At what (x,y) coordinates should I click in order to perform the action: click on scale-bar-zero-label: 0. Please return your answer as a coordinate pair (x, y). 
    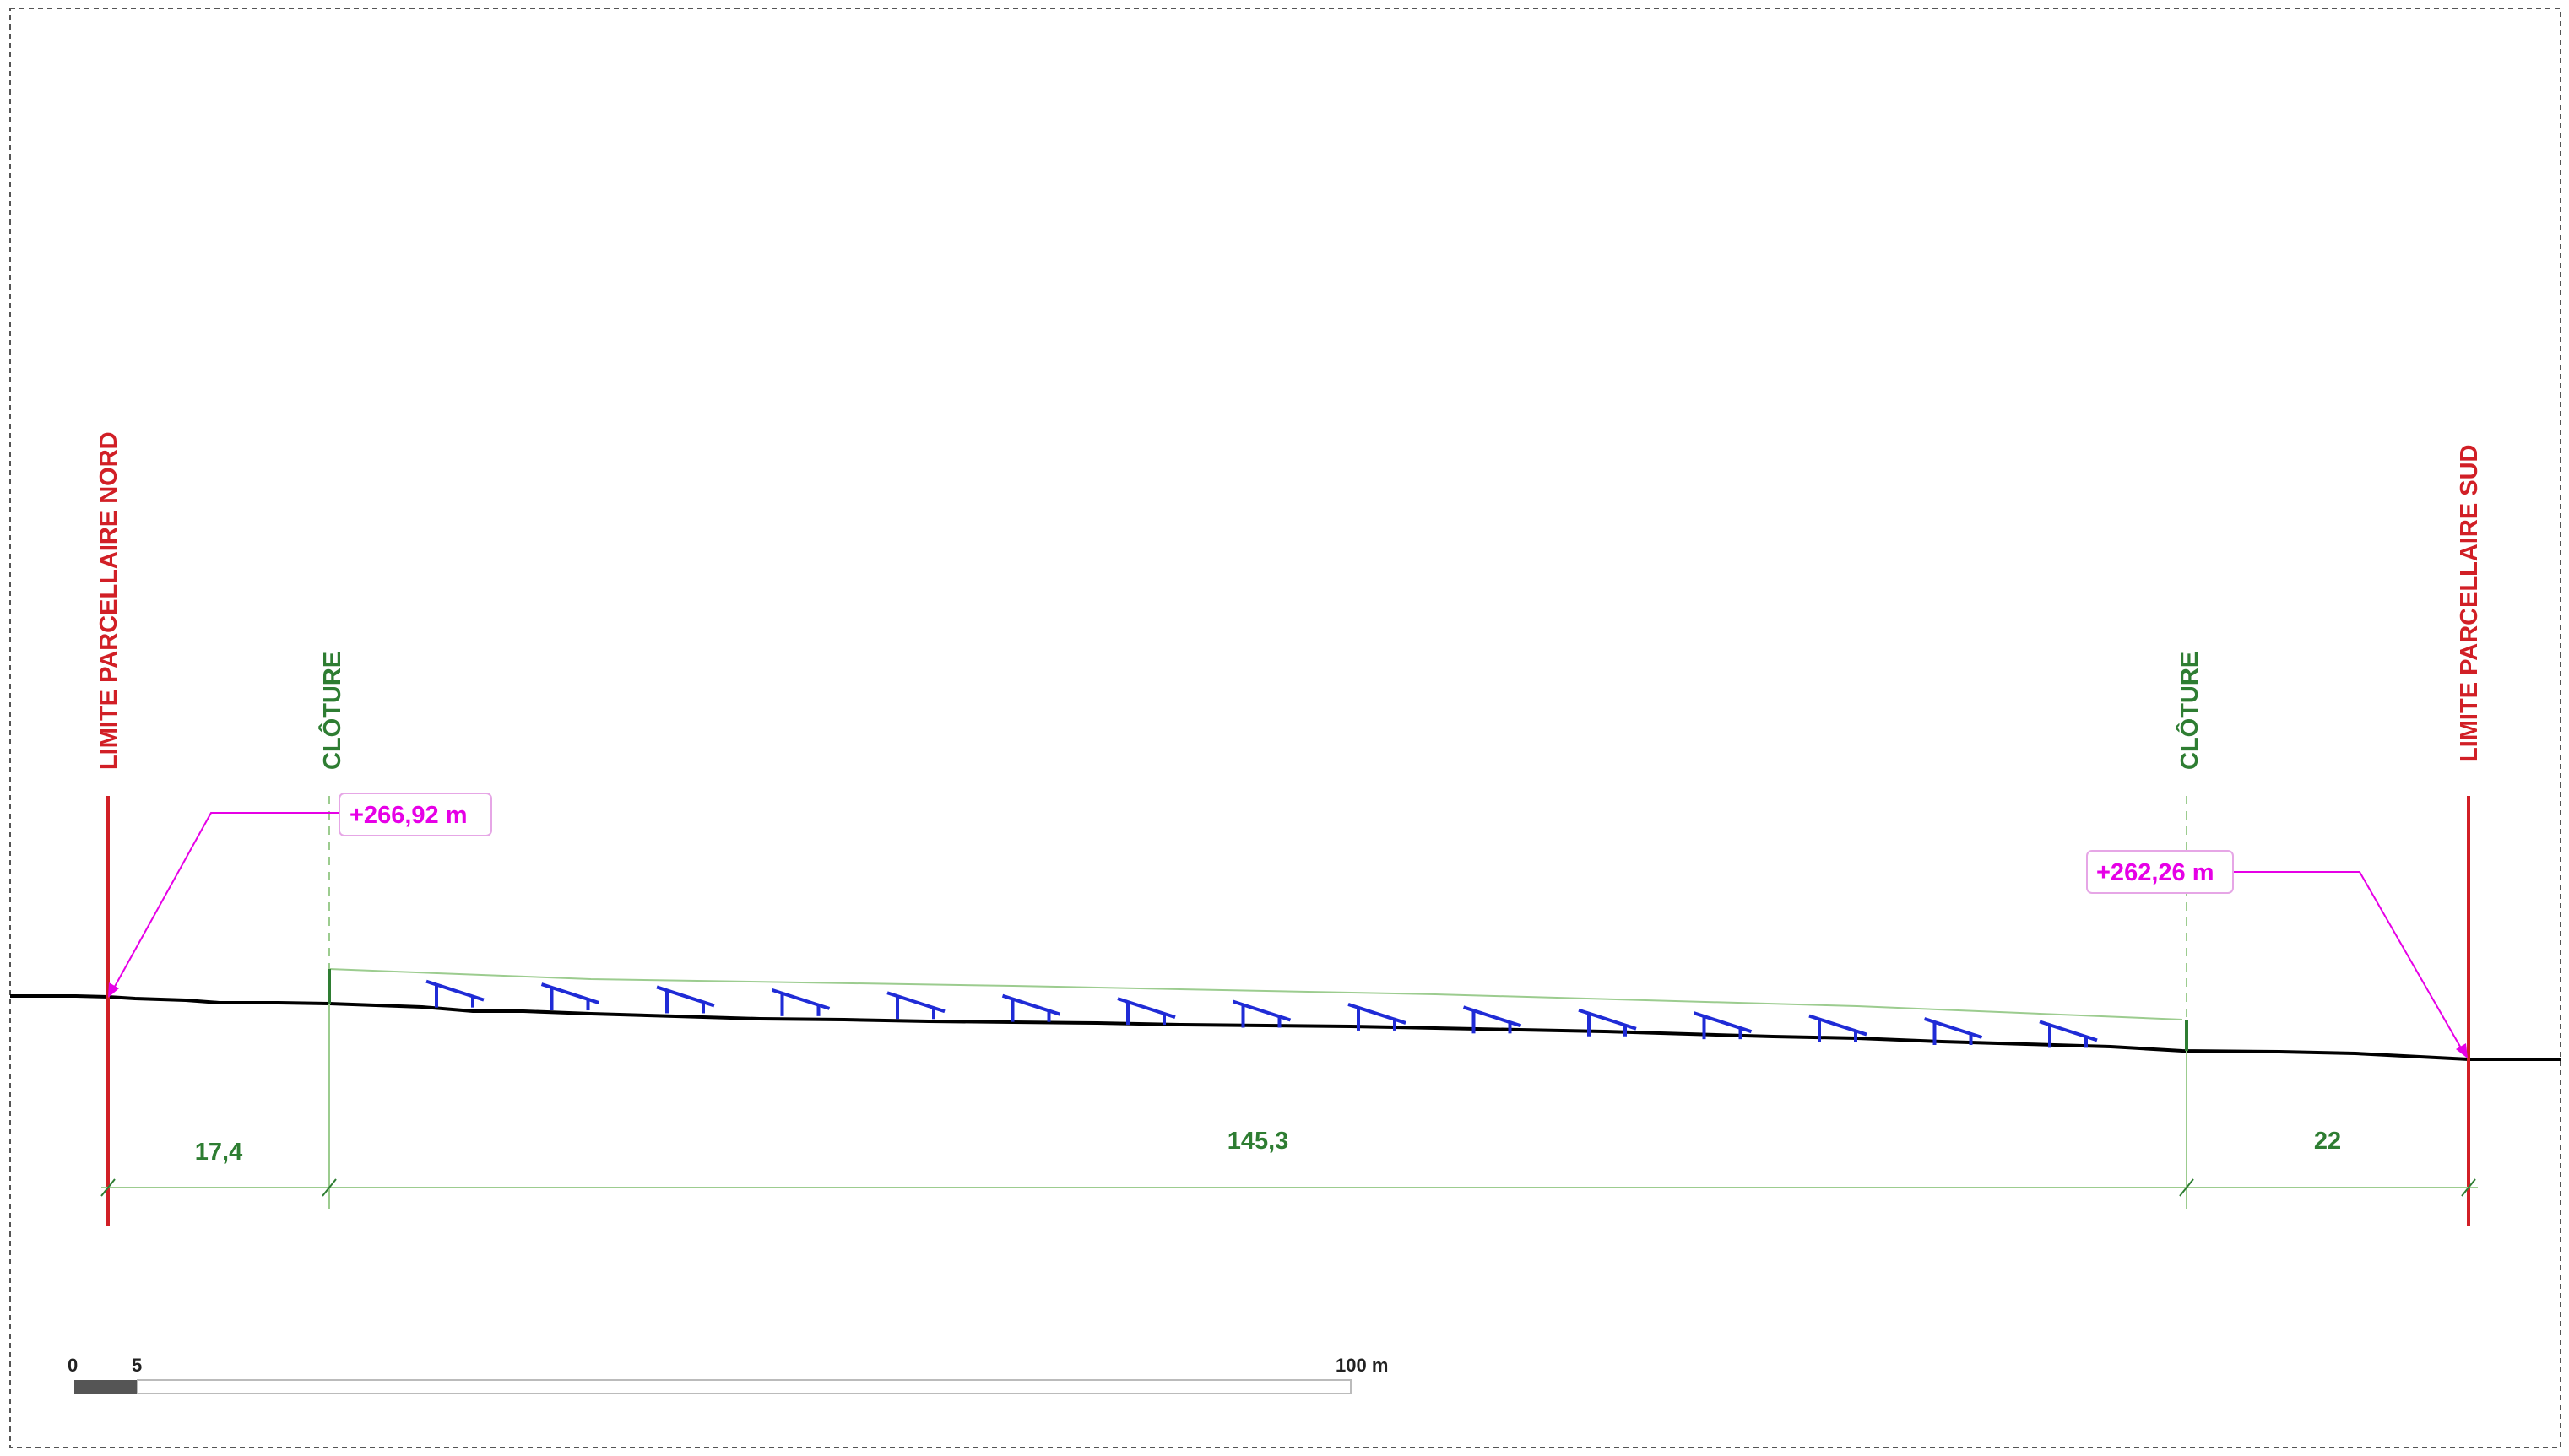
    Looking at the image, I should click on (73, 1365).